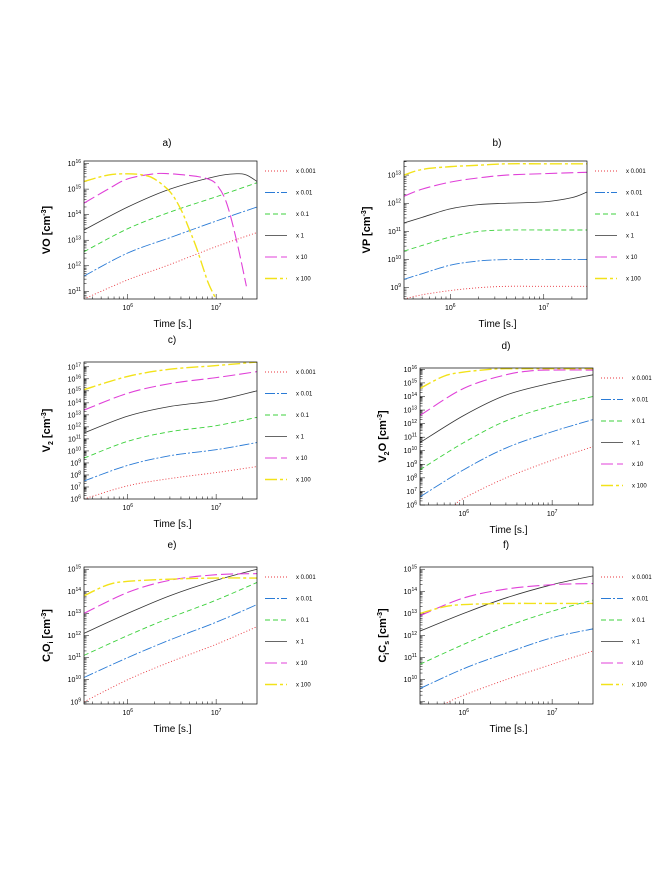  What do you see at coordinates (497, 143) in the screenshot?
I see `panel-title: b)` at bounding box center [497, 143].